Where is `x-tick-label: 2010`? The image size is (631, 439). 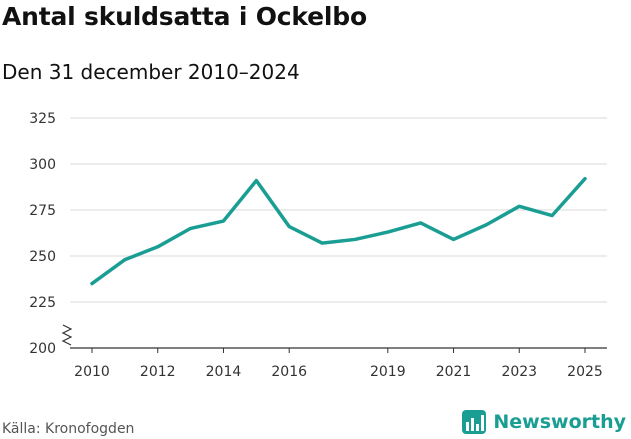
x-tick-label: 2010 is located at coordinates (92, 372).